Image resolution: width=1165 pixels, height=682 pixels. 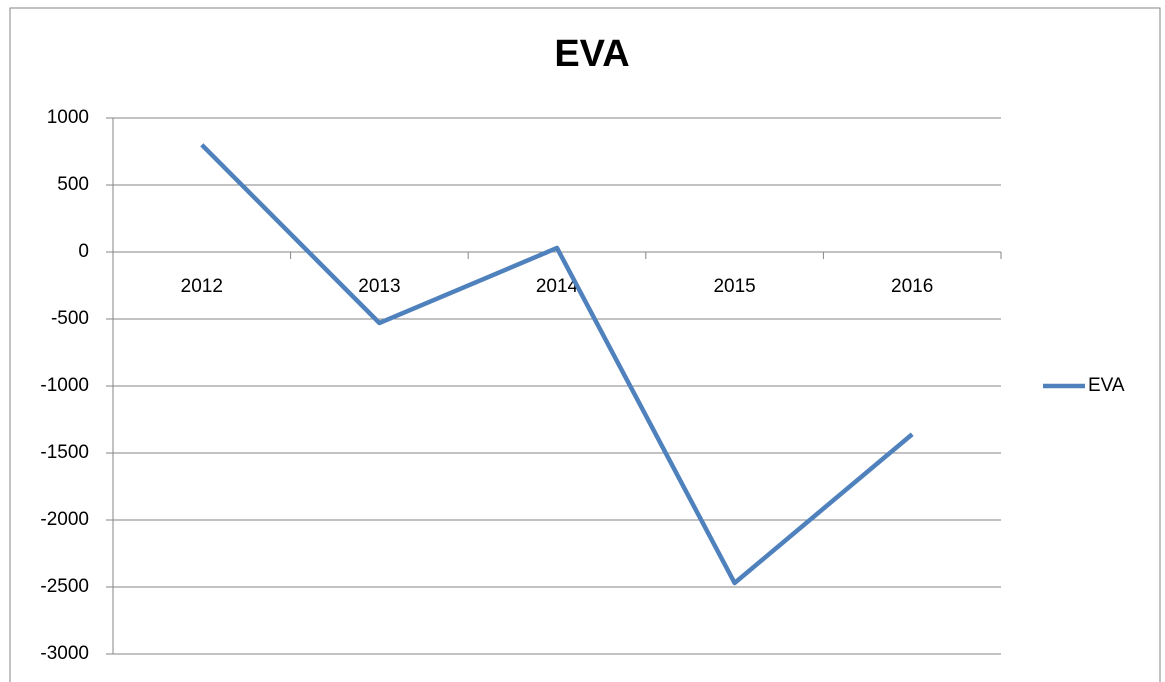 What do you see at coordinates (64, 586) in the screenshot?
I see `y-tick-label: -2500` at bounding box center [64, 586].